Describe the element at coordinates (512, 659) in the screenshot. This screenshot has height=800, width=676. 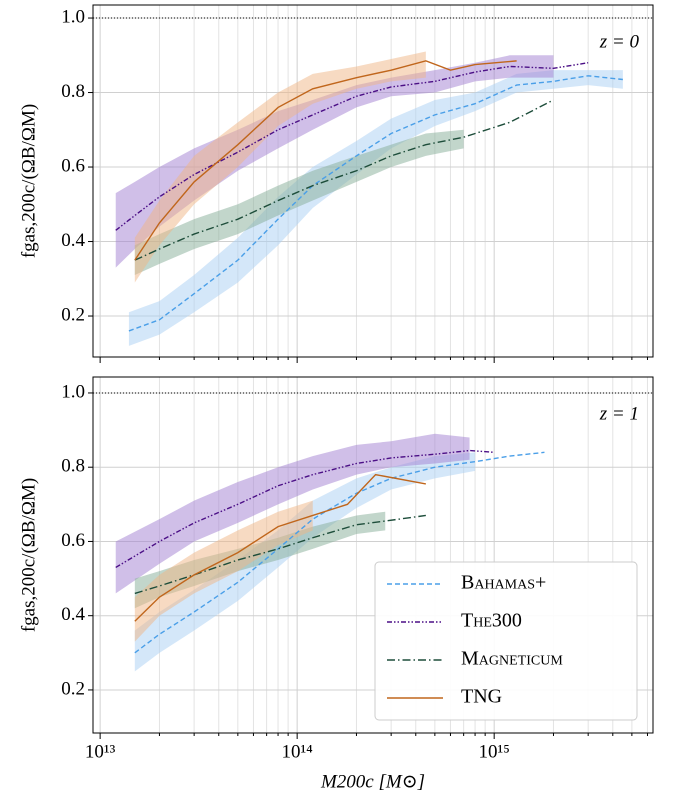
I see `legend-label: Magneticum` at that location.